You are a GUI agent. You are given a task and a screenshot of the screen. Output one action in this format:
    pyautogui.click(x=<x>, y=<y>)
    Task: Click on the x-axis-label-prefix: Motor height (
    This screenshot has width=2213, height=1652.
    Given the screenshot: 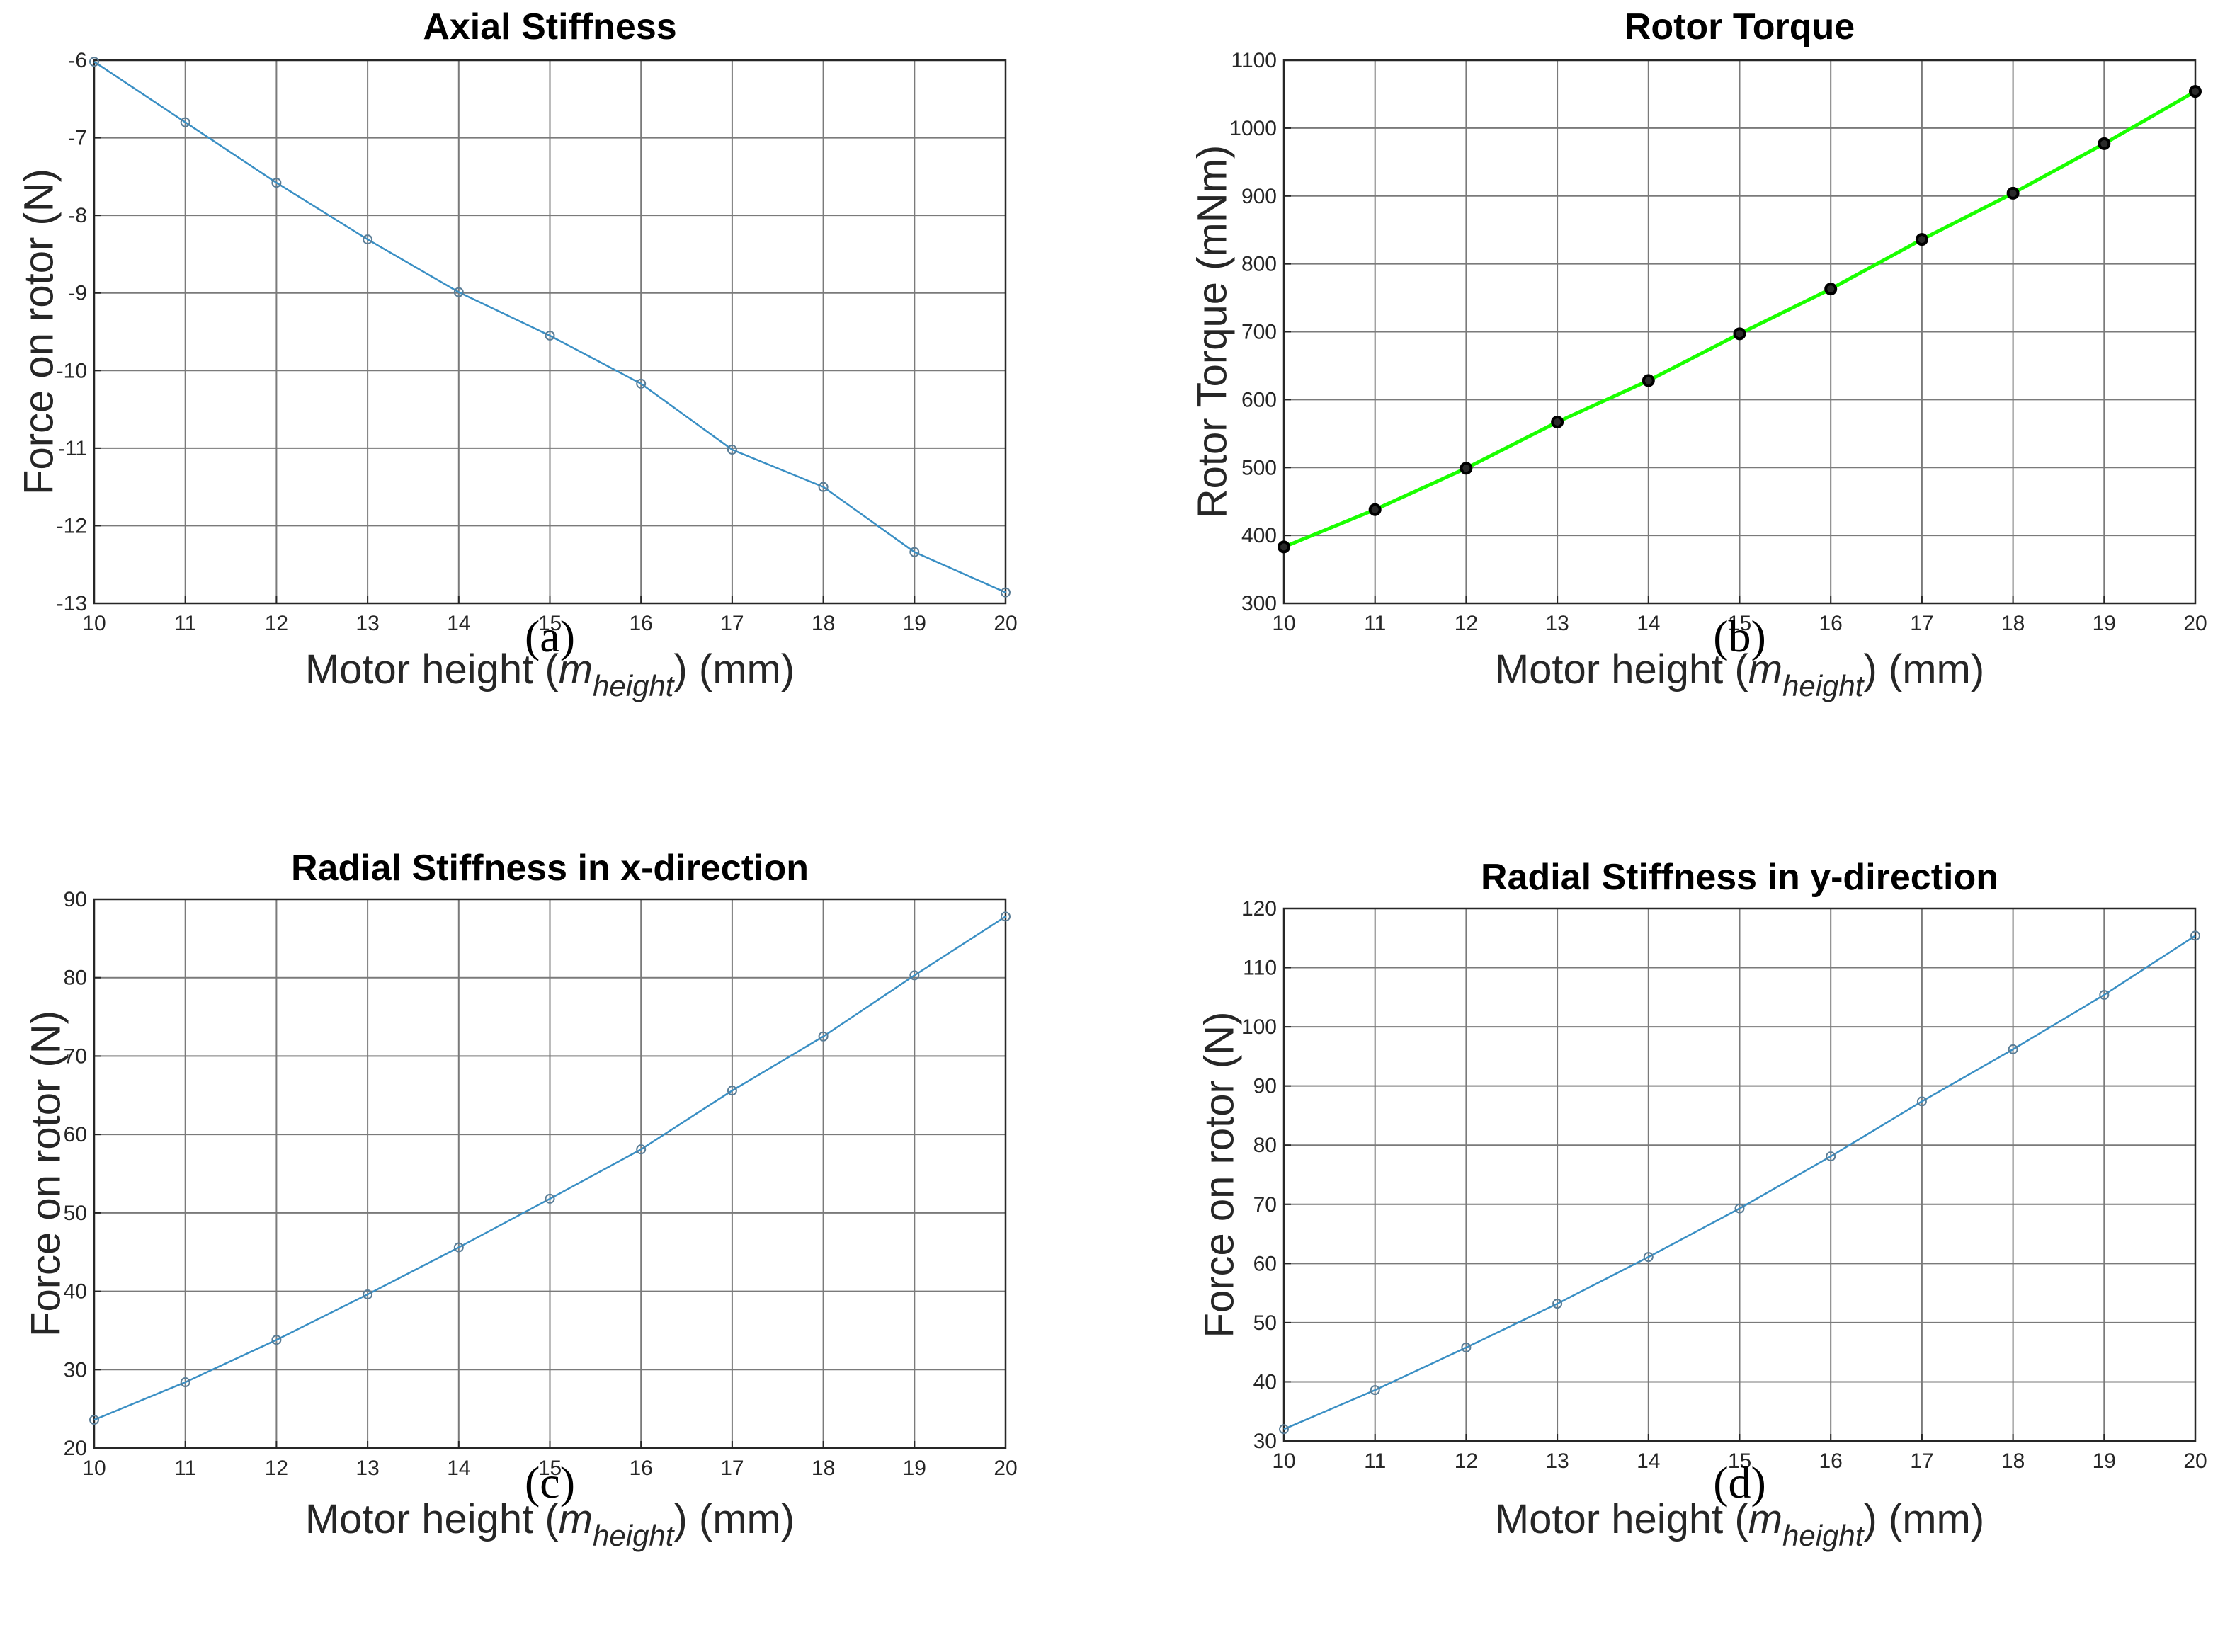 What is the action you would take?
    pyautogui.click(x=1622, y=669)
    